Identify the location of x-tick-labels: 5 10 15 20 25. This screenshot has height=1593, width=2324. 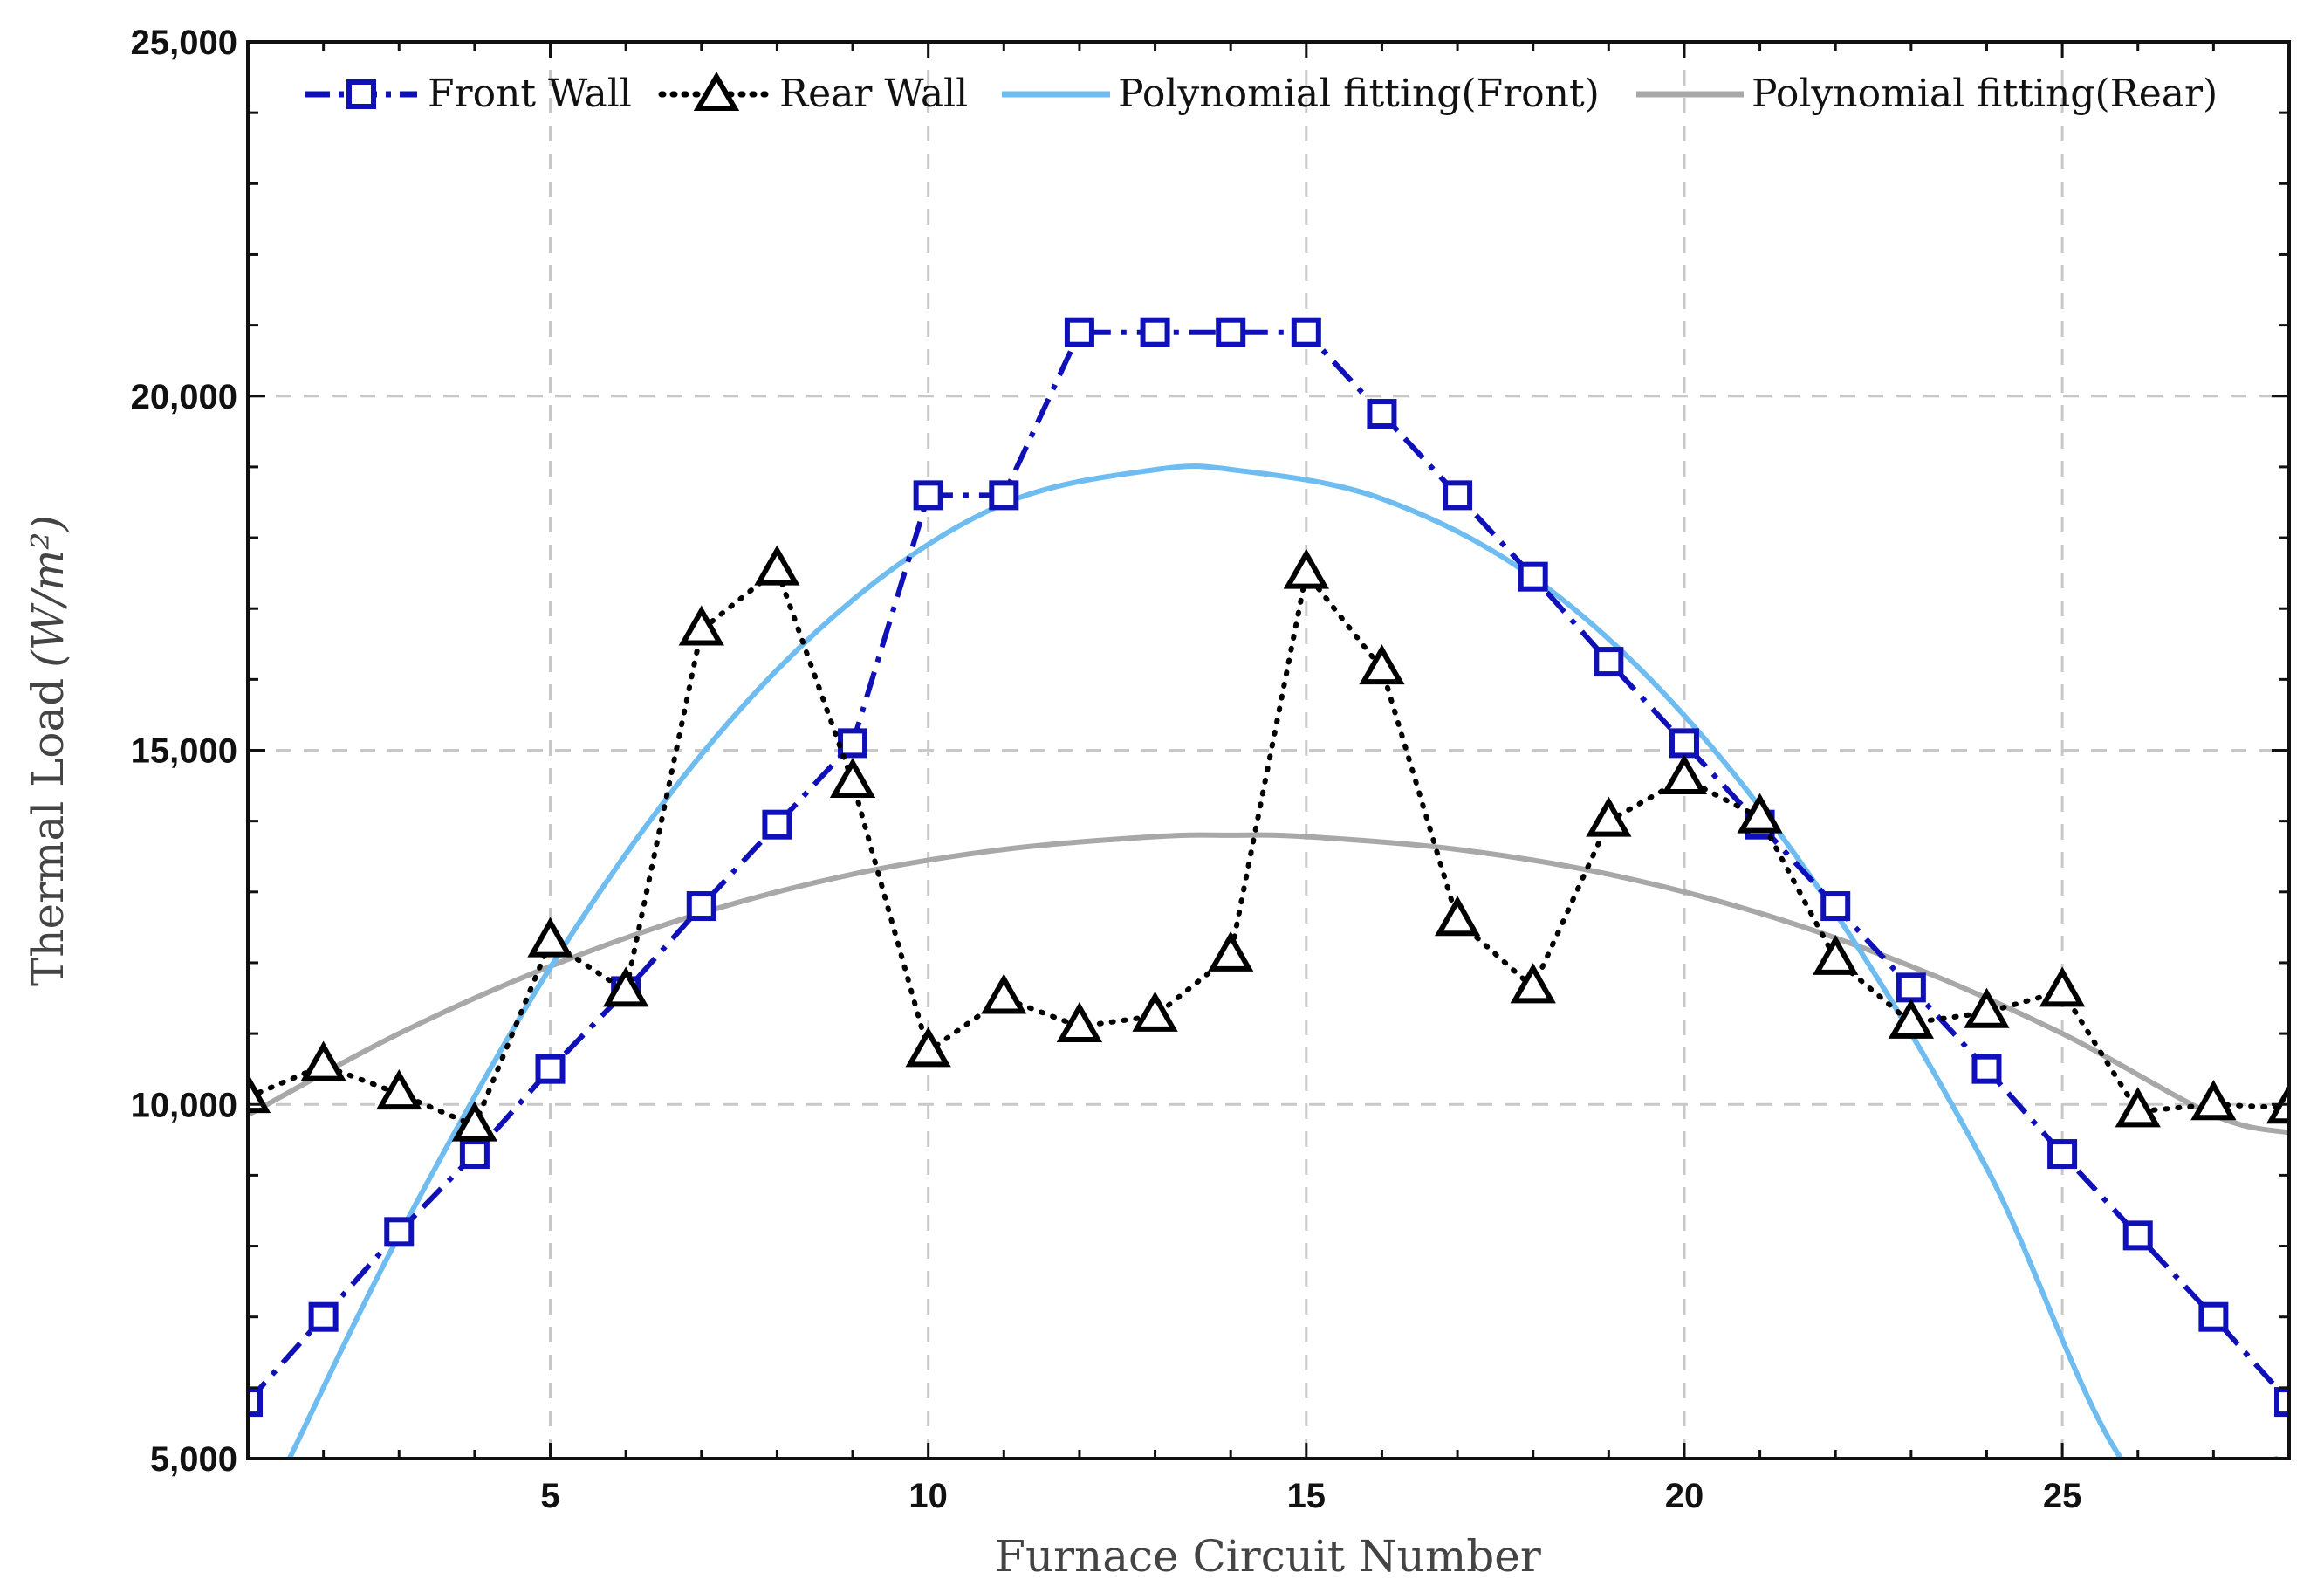
(1310, 1496).